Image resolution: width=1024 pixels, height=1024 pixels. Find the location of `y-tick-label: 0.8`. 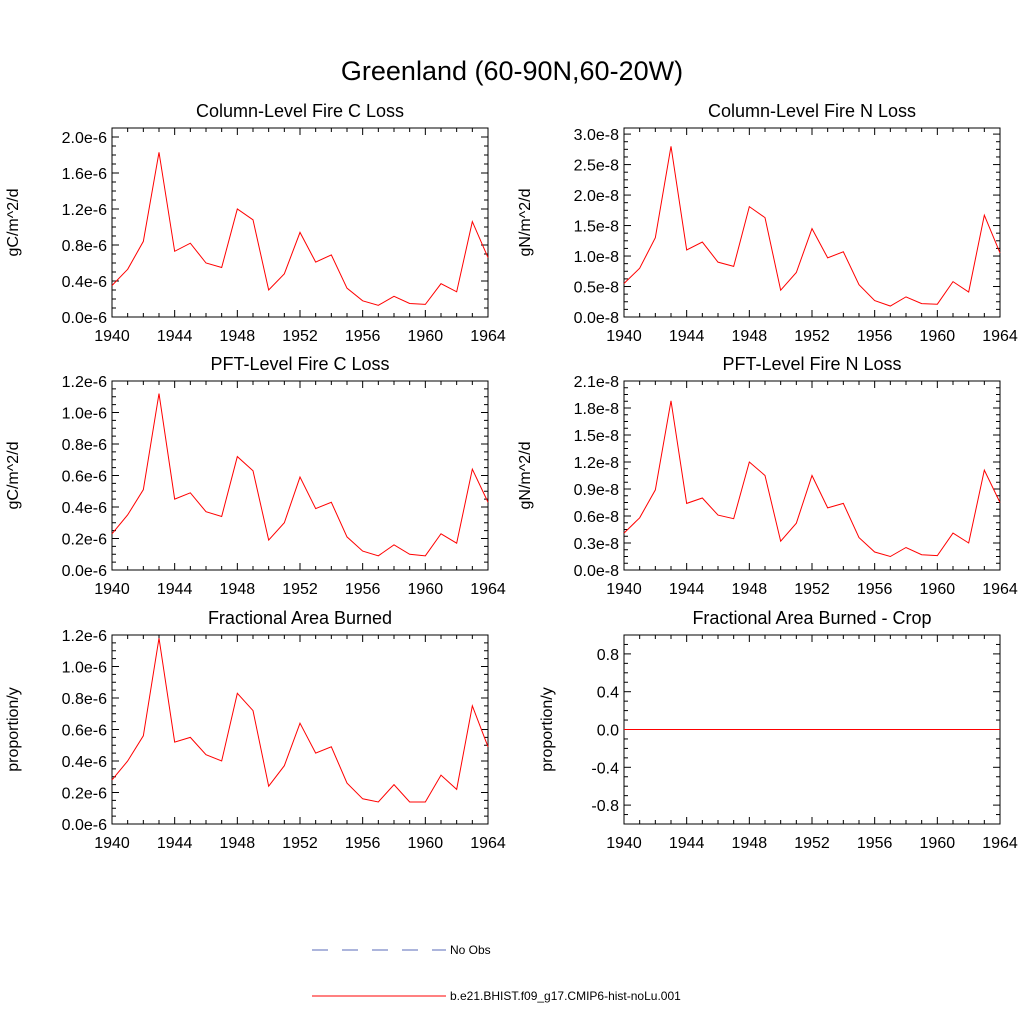

y-tick-label: 0.8 is located at coordinates (608, 655).